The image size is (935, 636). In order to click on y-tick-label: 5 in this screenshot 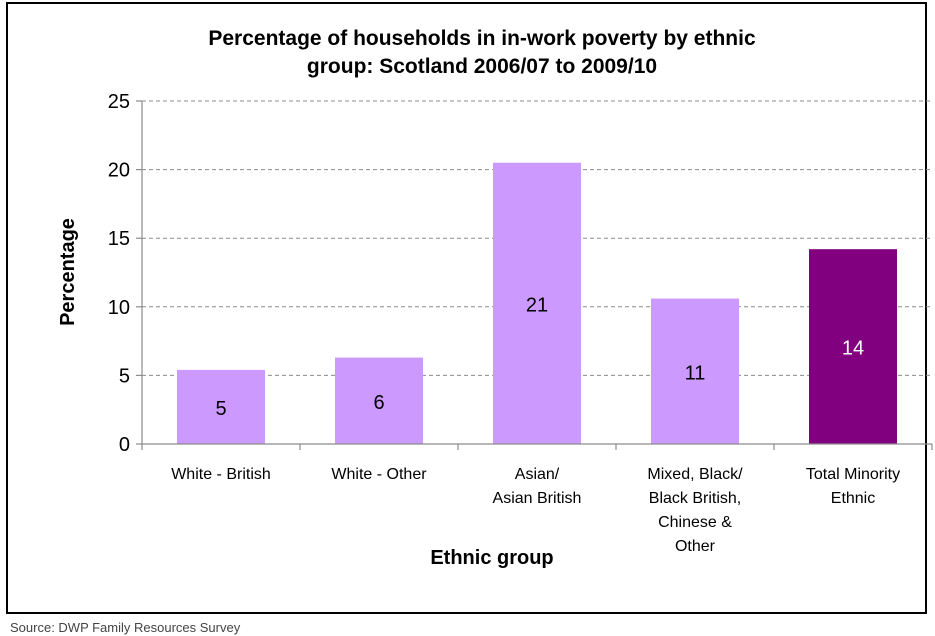, I will do `click(124, 376)`.